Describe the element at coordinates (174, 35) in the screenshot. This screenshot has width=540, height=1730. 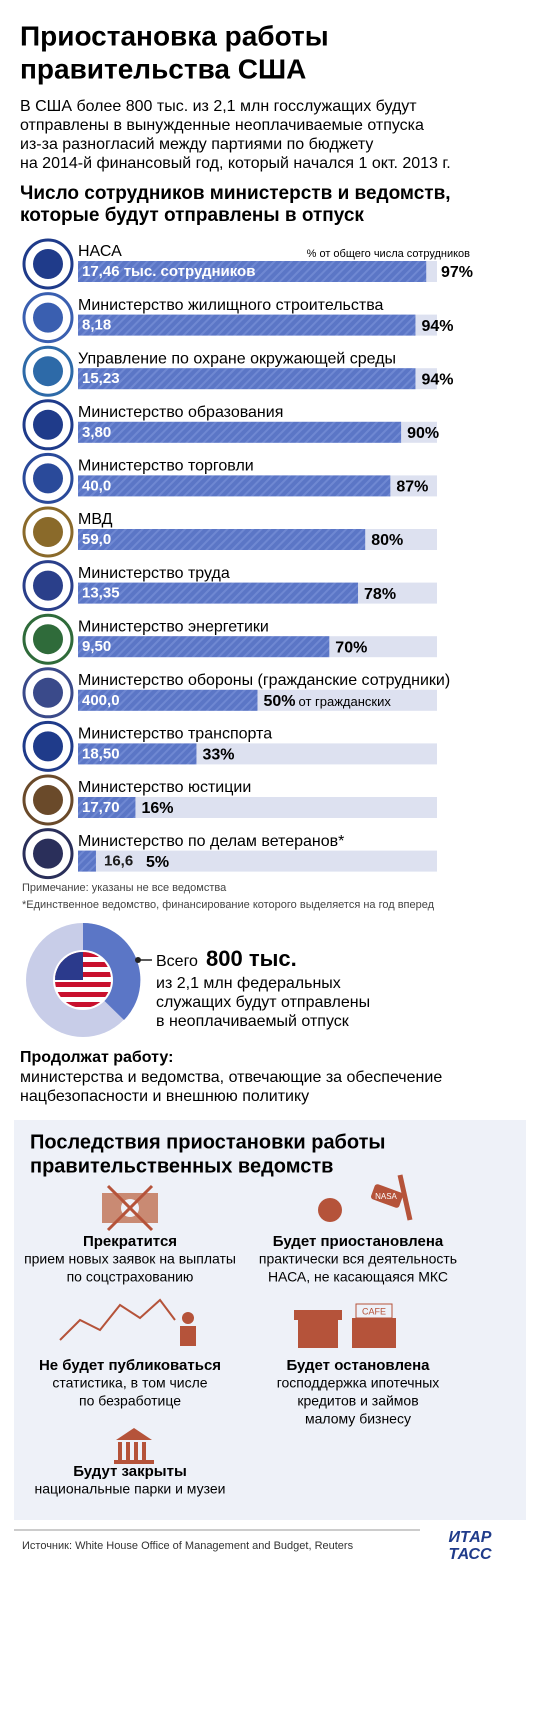
I see `title: Приостановка работы` at that location.